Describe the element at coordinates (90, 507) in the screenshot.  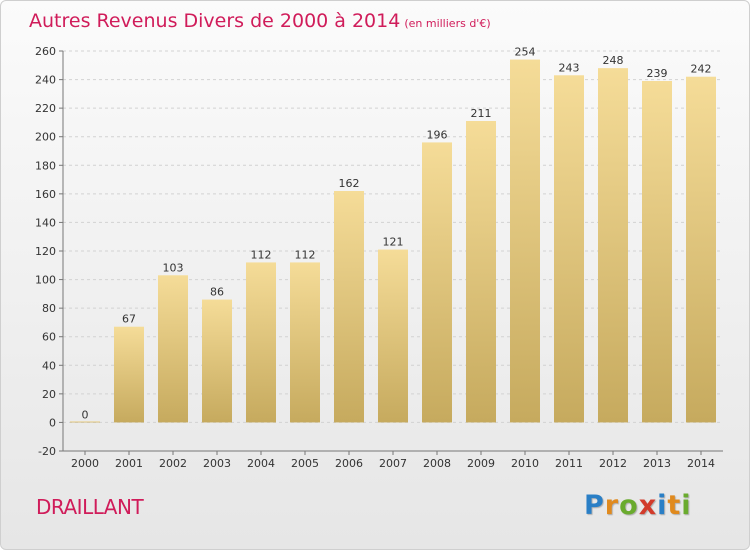
I see `commune-name: DRAILLANT` at that location.